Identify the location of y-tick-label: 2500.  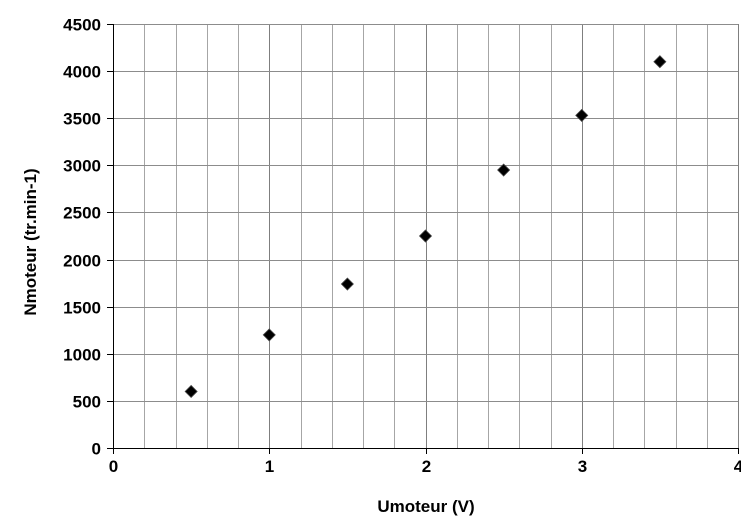
(82, 213).